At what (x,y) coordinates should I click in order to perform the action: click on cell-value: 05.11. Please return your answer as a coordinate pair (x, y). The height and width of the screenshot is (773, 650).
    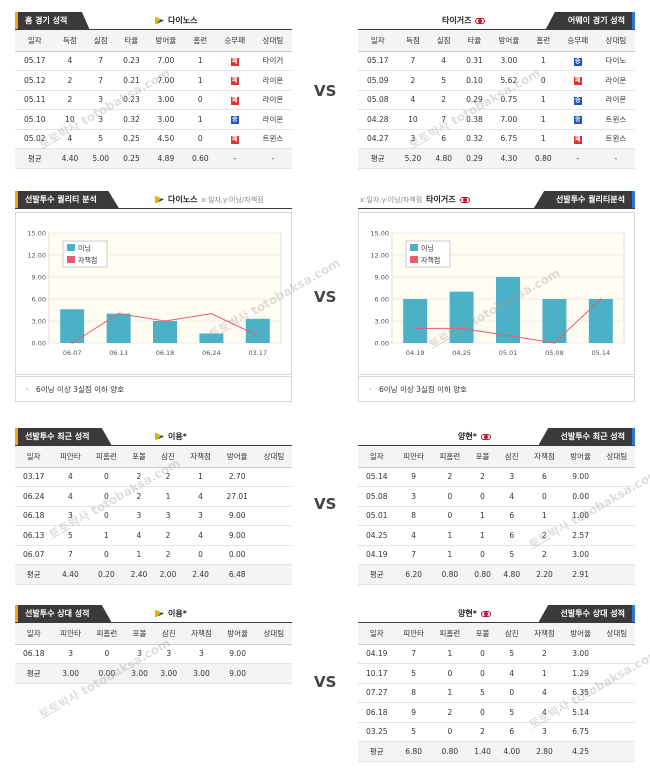
    Looking at the image, I should click on (35, 100).